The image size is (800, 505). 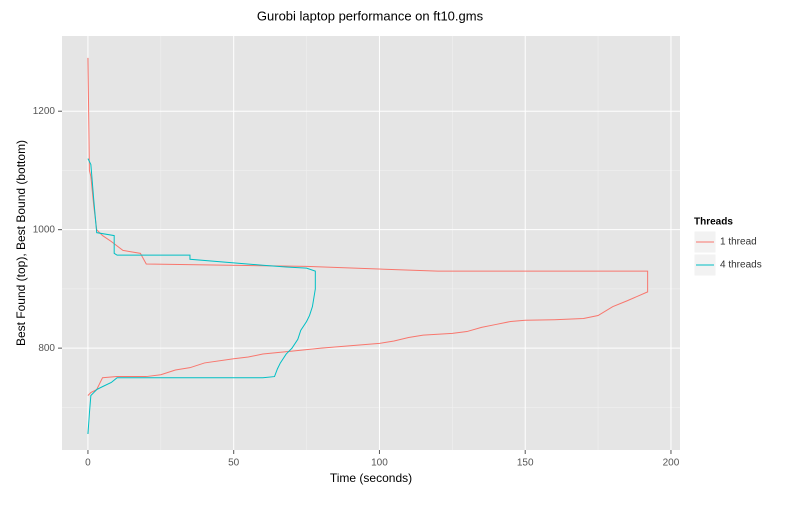 What do you see at coordinates (371, 478) in the screenshot?
I see `x-axis-title: Time (seconds)` at bounding box center [371, 478].